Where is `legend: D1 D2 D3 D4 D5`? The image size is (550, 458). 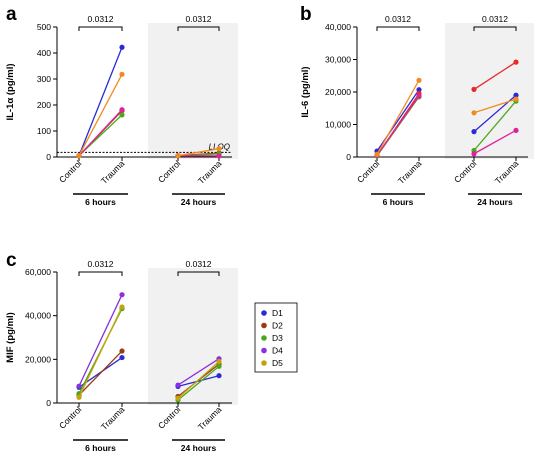 legend: D1 D2 D3 D4 D5 is located at coordinates (276, 337).